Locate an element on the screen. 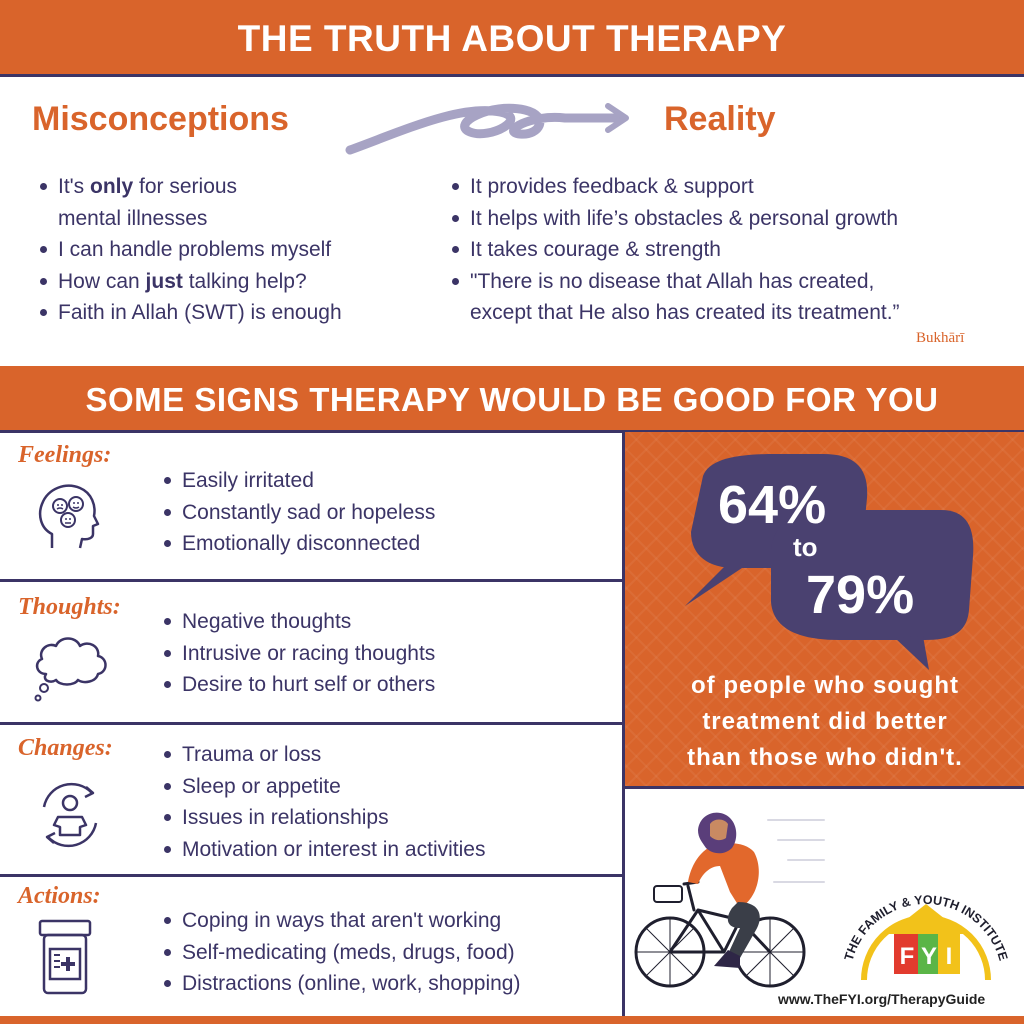  list-item: It provides feedback & support is located at coordinates (735, 187).